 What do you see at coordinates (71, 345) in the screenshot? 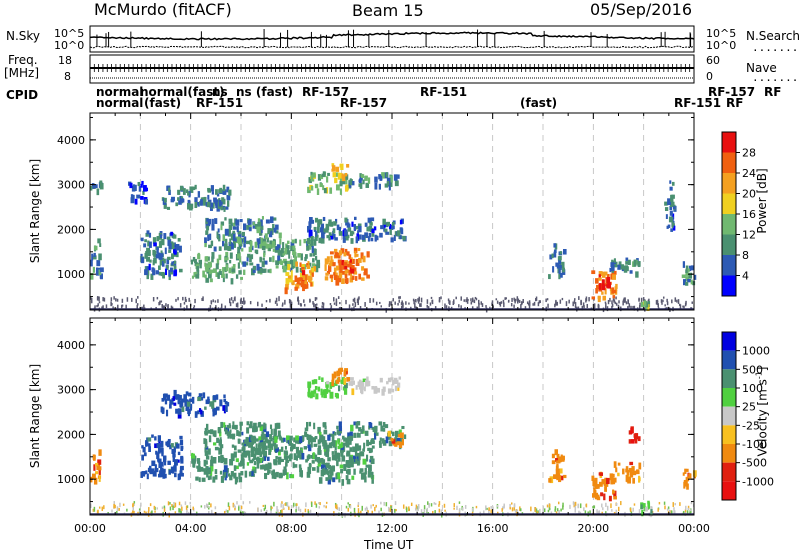
I see `ytick-label: 4000` at bounding box center [71, 345].